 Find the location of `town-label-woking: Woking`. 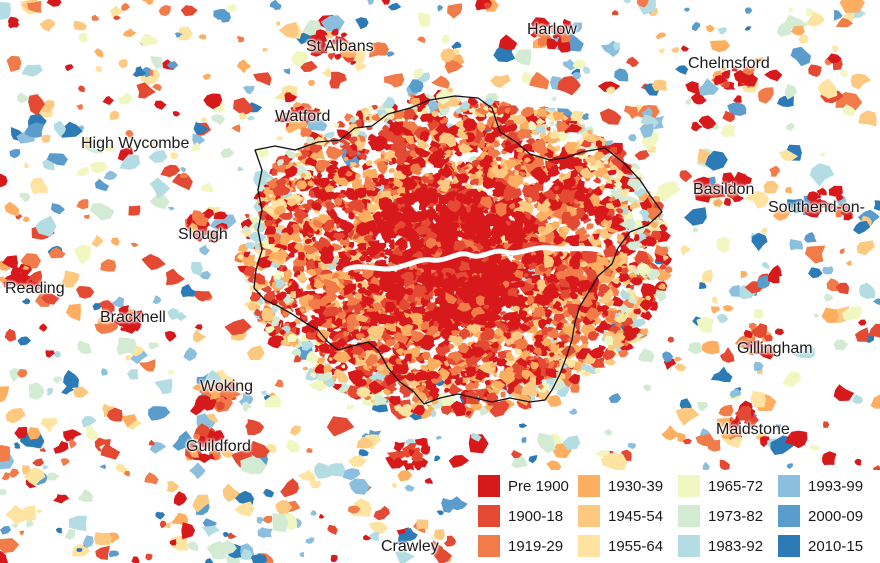

town-label-woking: Woking is located at coordinates (227, 386).